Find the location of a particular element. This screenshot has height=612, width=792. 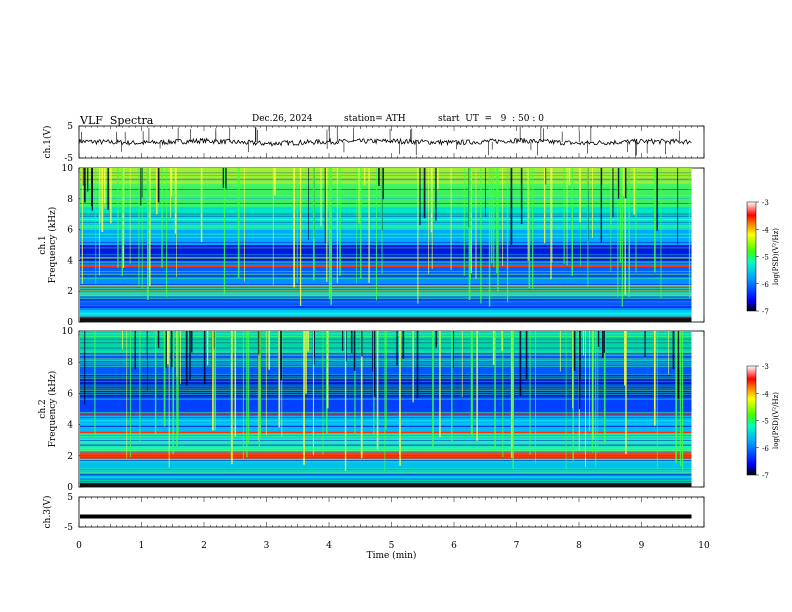

ch3-voltage-ytick-label: -5 is located at coordinates (68, 528).